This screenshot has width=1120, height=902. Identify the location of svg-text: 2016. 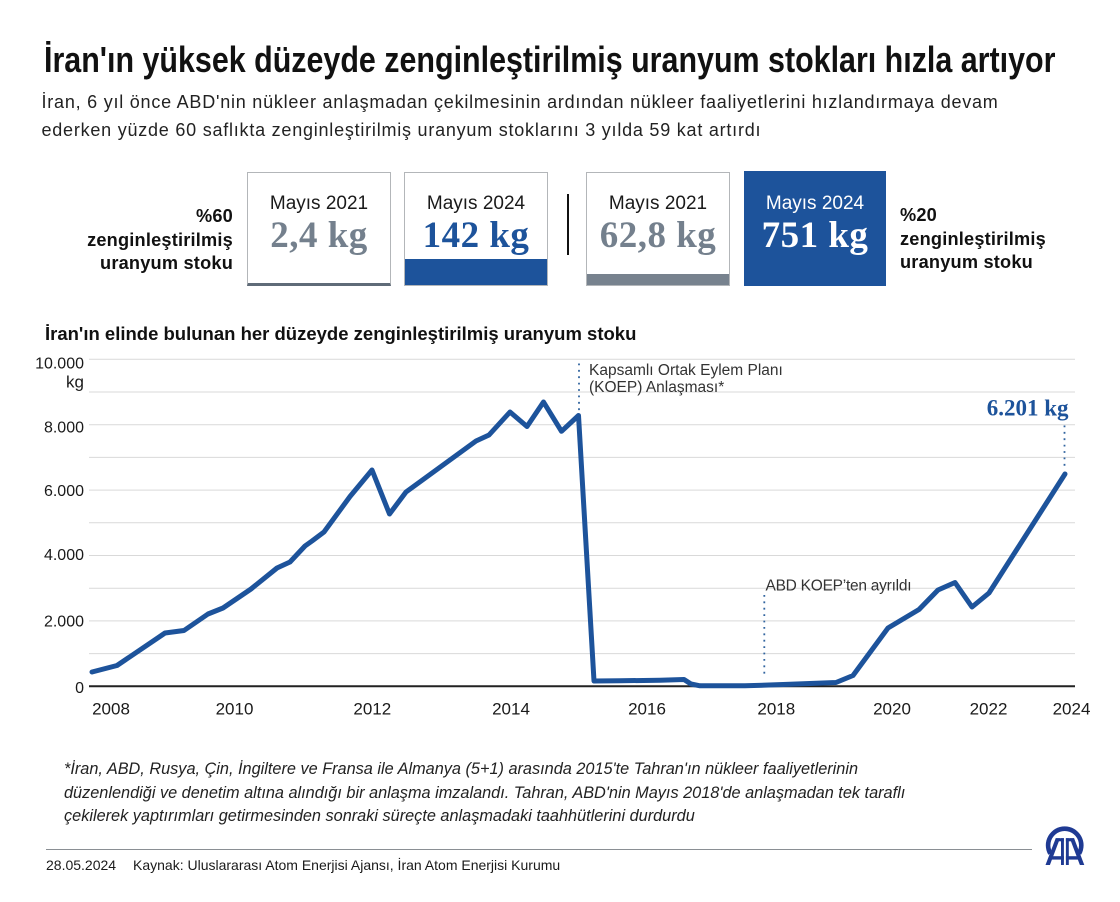
(647, 709).